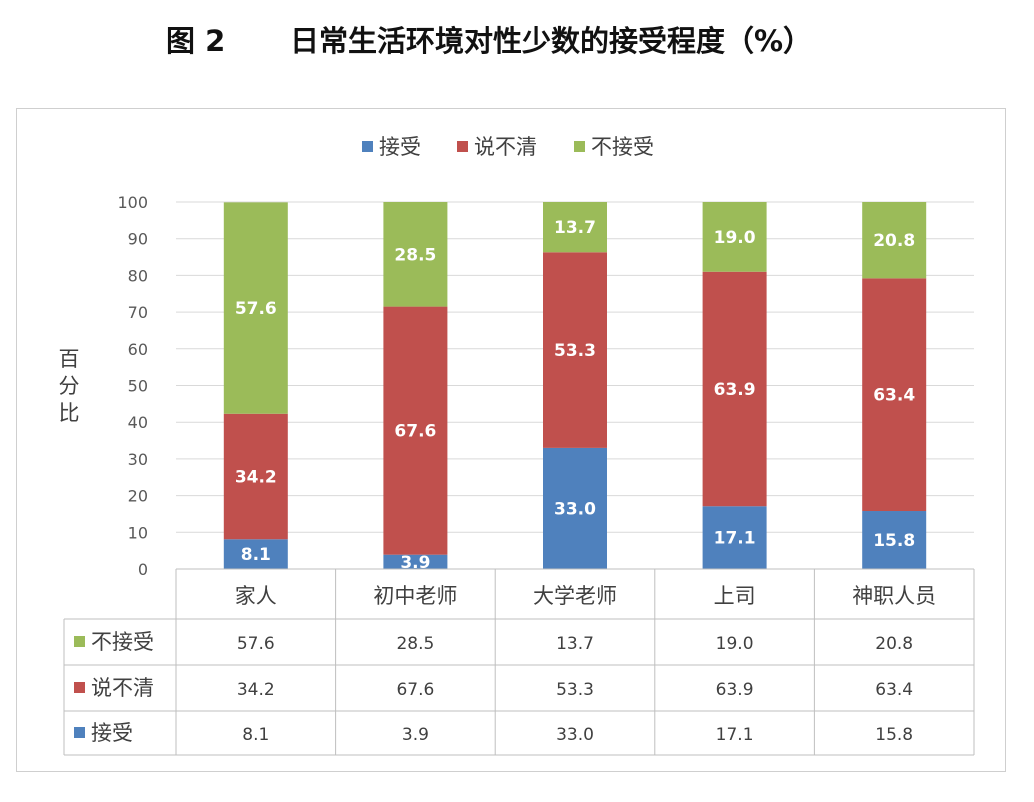 This screenshot has width=1034, height=802. What do you see at coordinates (551, 41) in the screenshot?
I see `figure-title-text: 日常生活环境对性少数的接受程度（%）` at bounding box center [551, 41].